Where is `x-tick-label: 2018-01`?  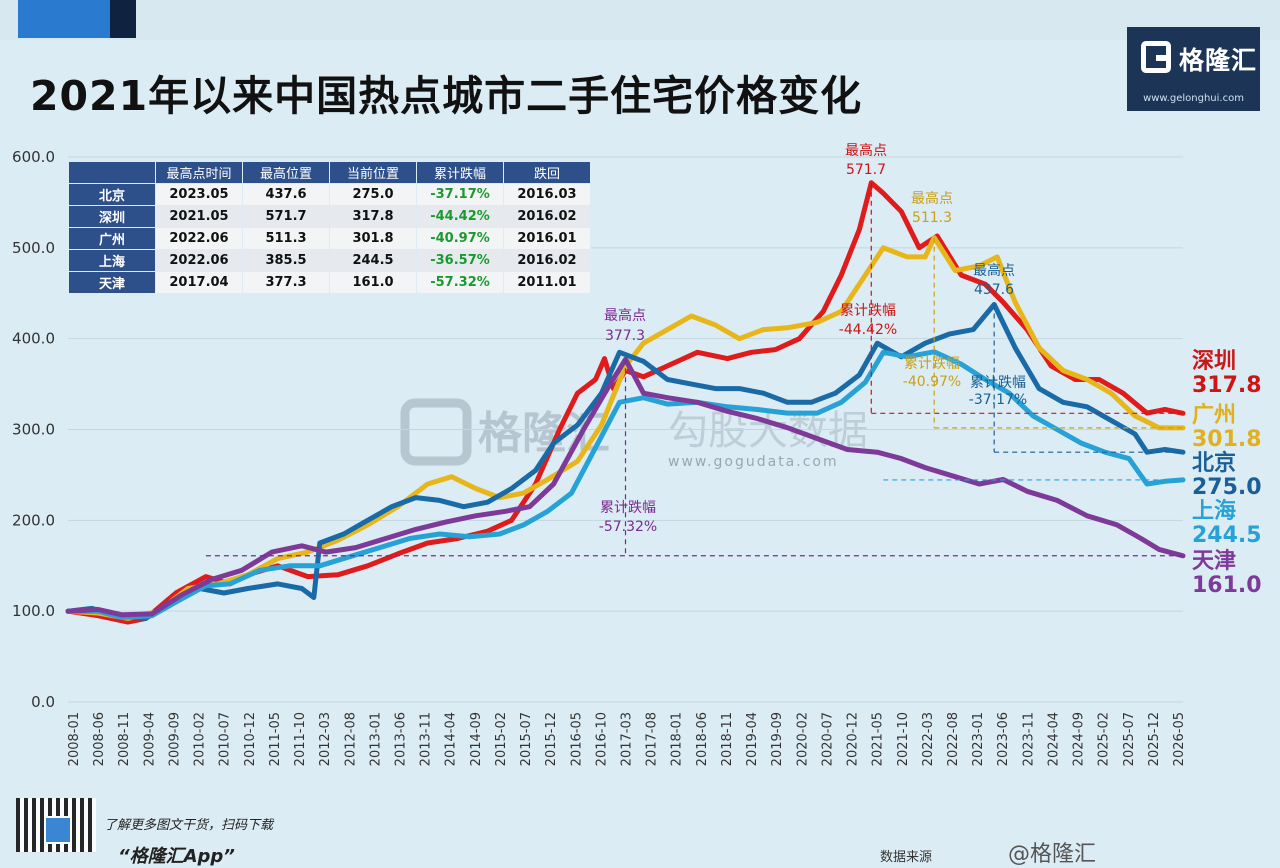
x-tick-label: 2018-01 is located at coordinates (677, 739).